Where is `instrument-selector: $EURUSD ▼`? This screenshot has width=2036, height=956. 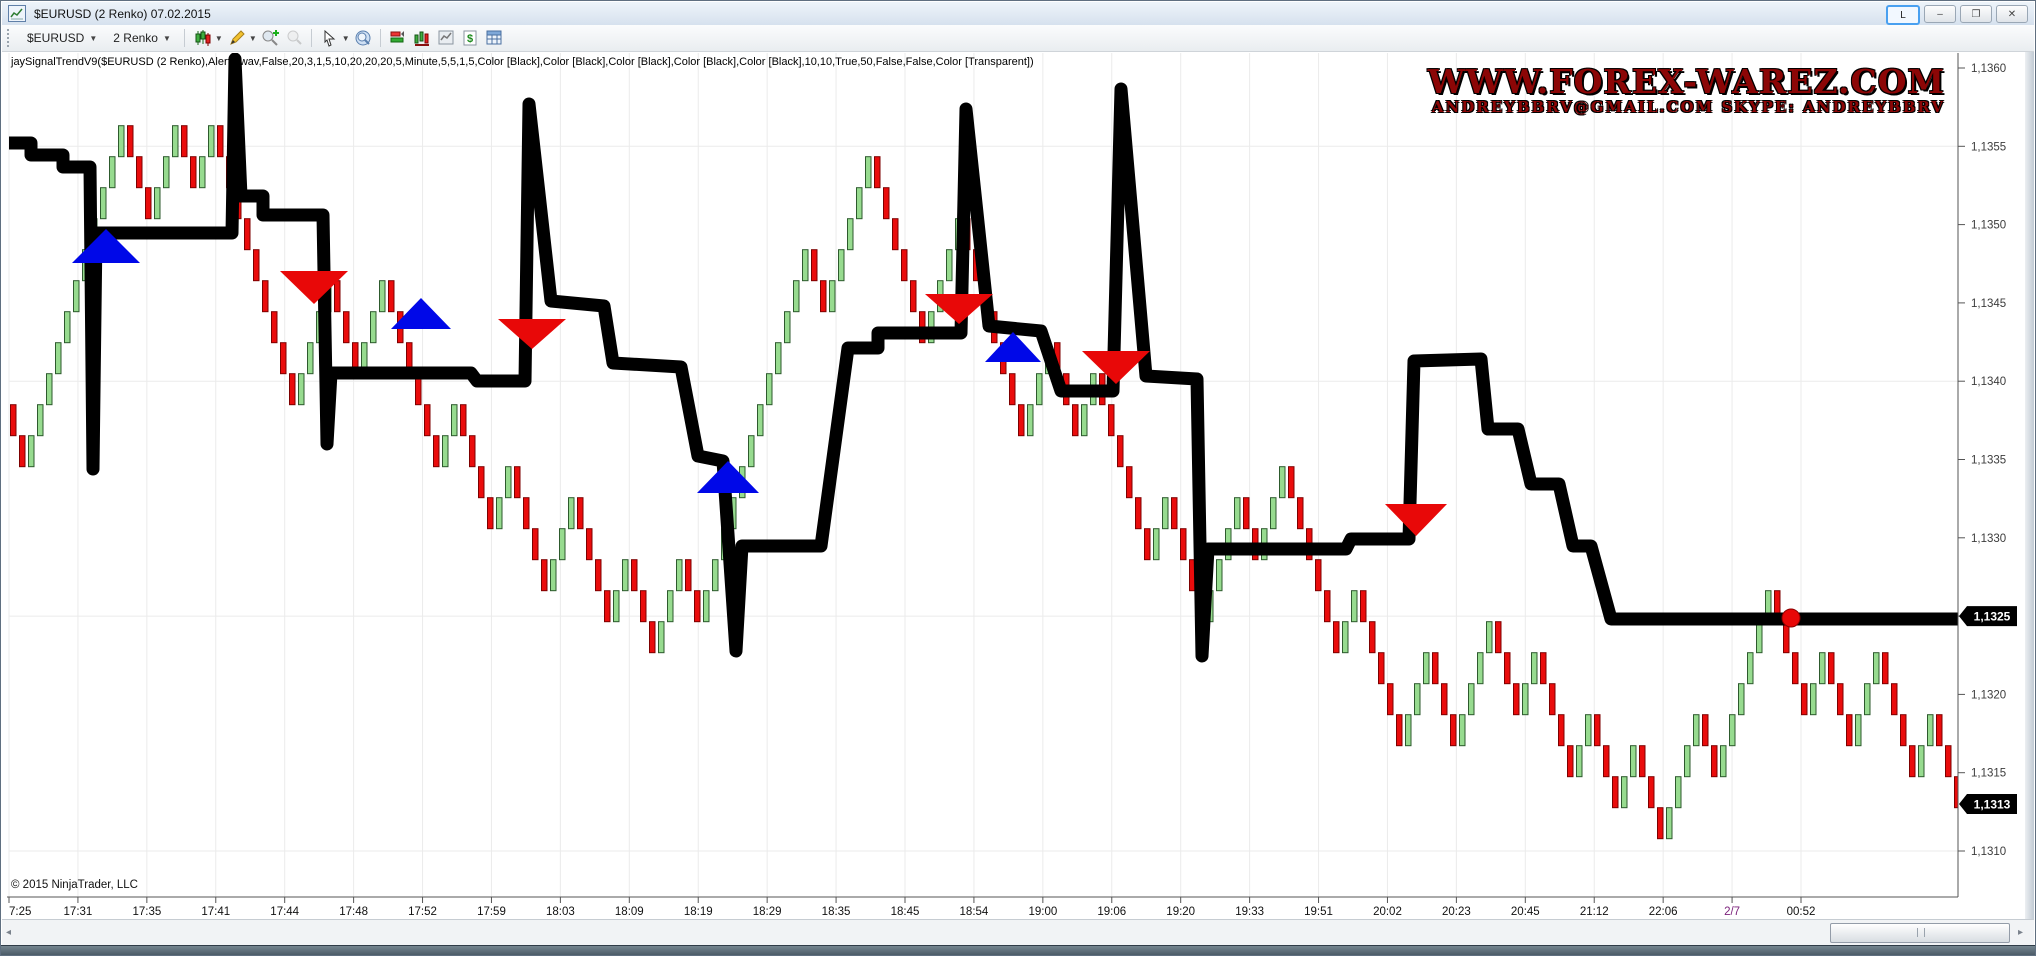
instrument-selector: $EURUSD ▼ is located at coordinates (62, 38).